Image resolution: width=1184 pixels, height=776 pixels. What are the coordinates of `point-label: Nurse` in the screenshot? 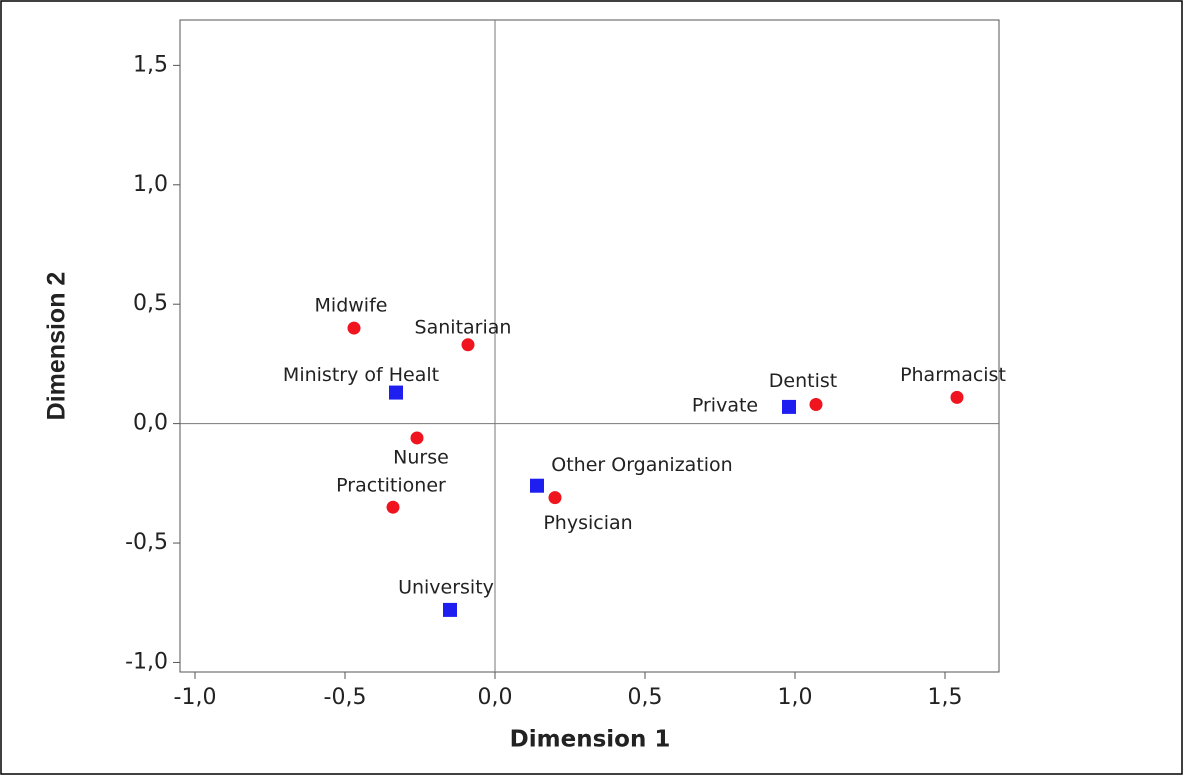 It's located at (421, 457).